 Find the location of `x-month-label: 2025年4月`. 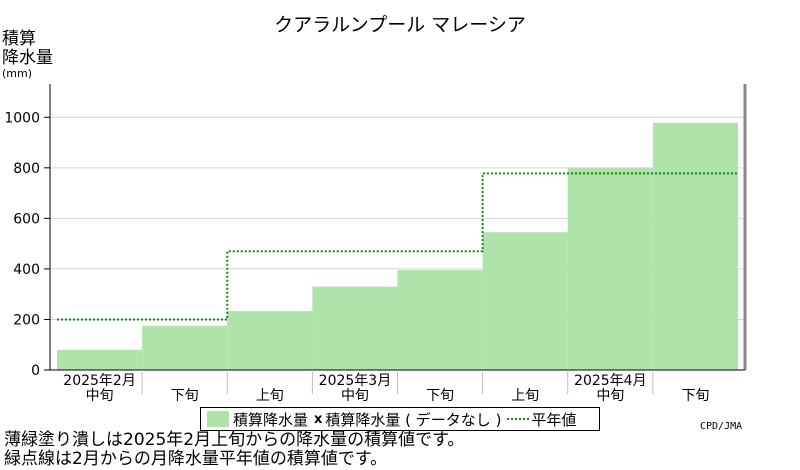

x-month-label: 2025年4月 is located at coordinates (610, 381).